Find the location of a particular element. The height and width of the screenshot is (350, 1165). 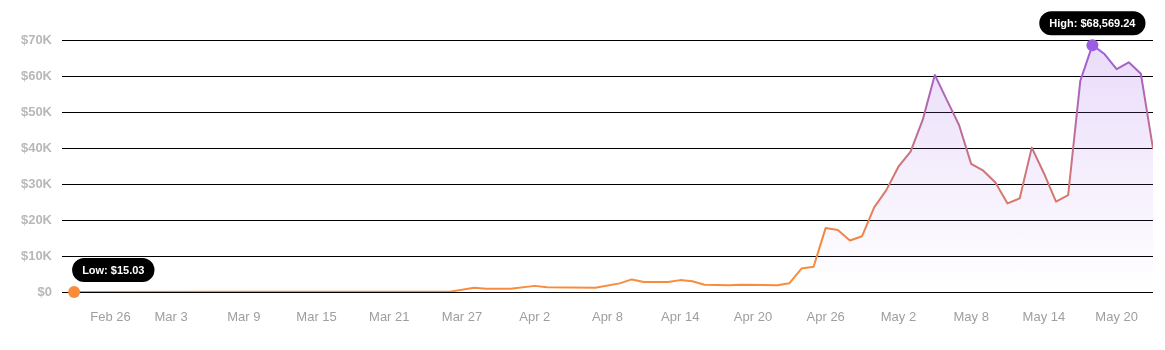

x-tick-label: Mar 3 is located at coordinates (171, 317).